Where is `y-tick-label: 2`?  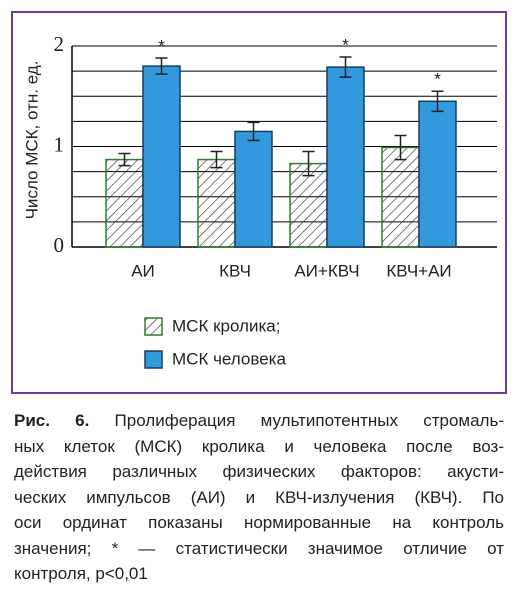 y-tick-label: 2 is located at coordinates (59, 44).